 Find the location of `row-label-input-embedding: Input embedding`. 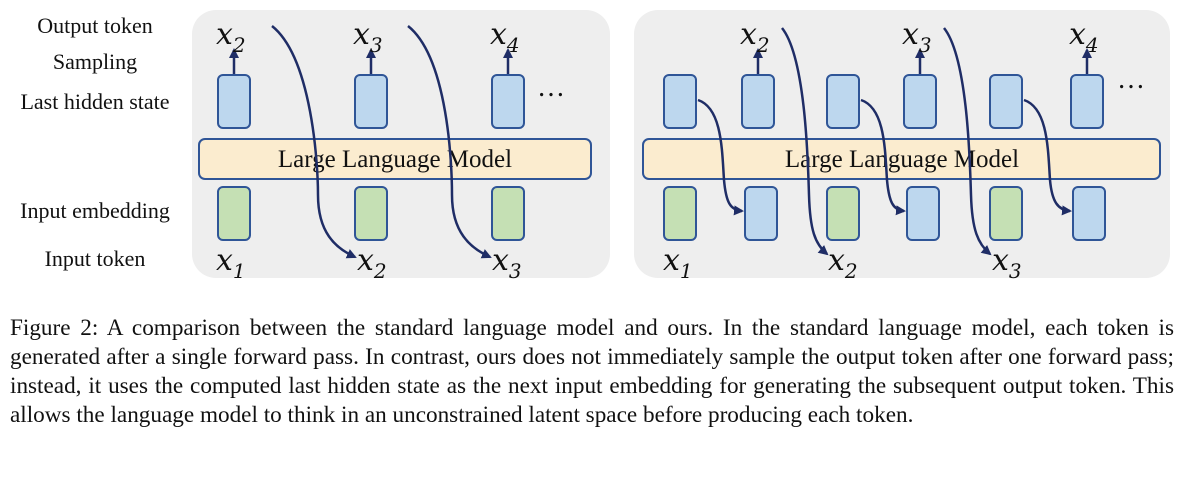

row-label-input-embedding: Input embedding is located at coordinates (95, 210).